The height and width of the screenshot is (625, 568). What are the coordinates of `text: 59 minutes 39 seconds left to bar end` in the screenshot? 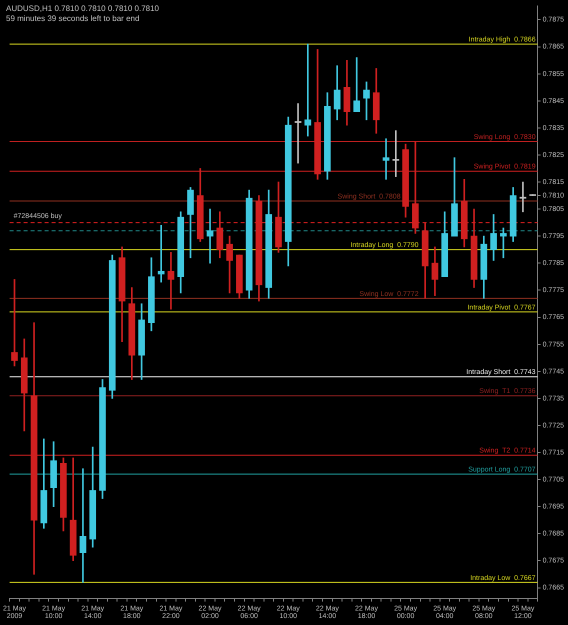 It's located at (73, 19).